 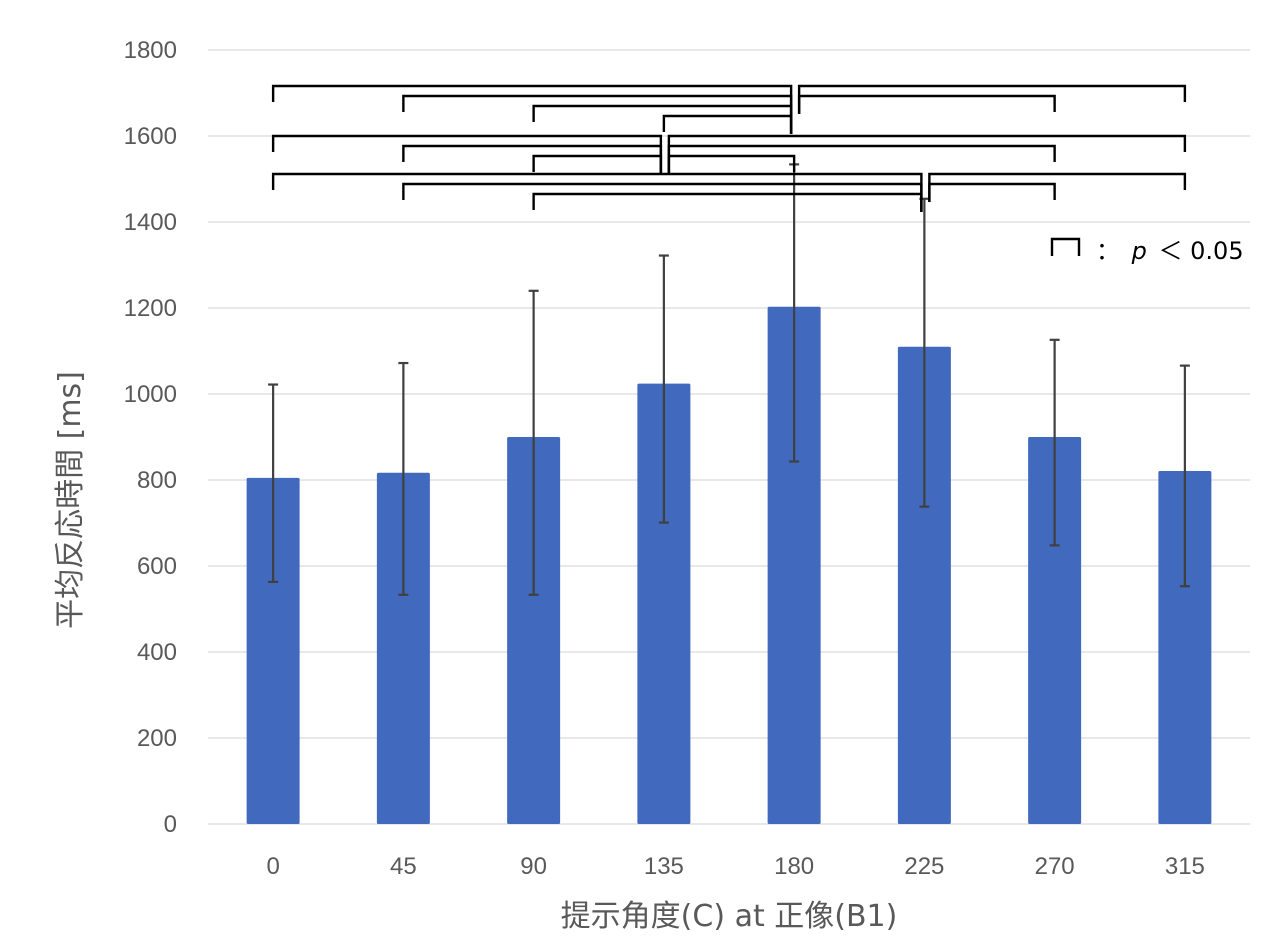 What do you see at coordinates (1065, 246) in the screenshot?
I see `legend-bracket-icon` at bounding box center [1065, 246].